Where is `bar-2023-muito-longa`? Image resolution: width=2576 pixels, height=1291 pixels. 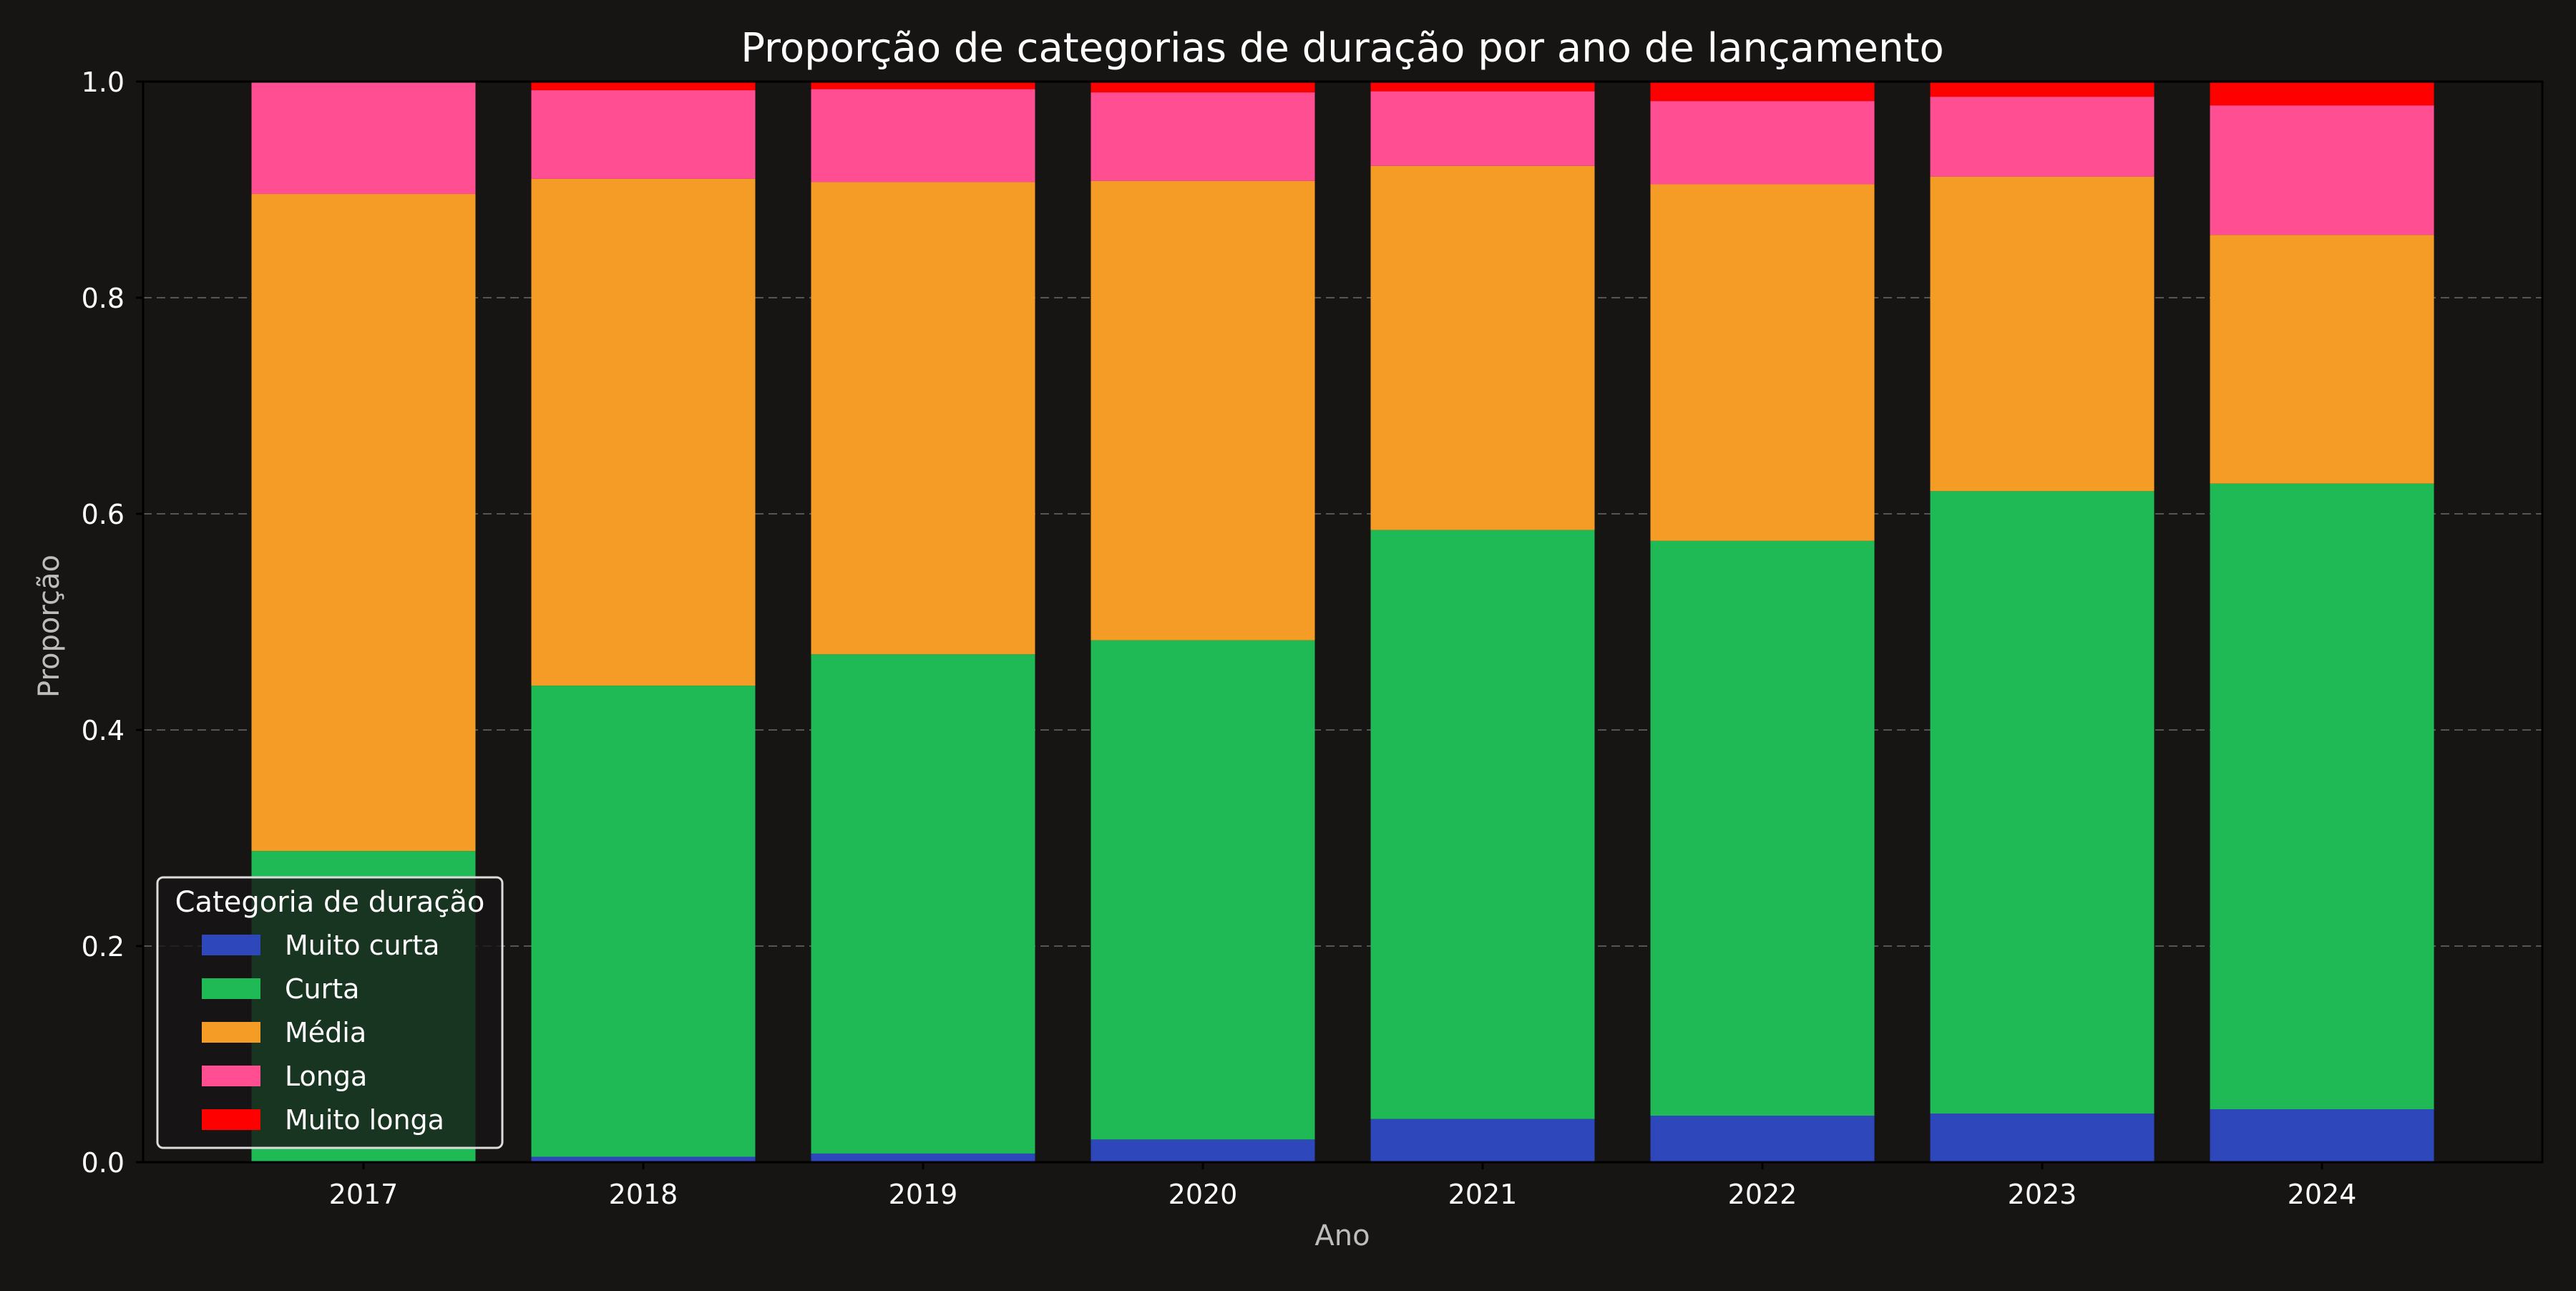 bar-2023-muito-longa is located at coordinates (2042, 89).